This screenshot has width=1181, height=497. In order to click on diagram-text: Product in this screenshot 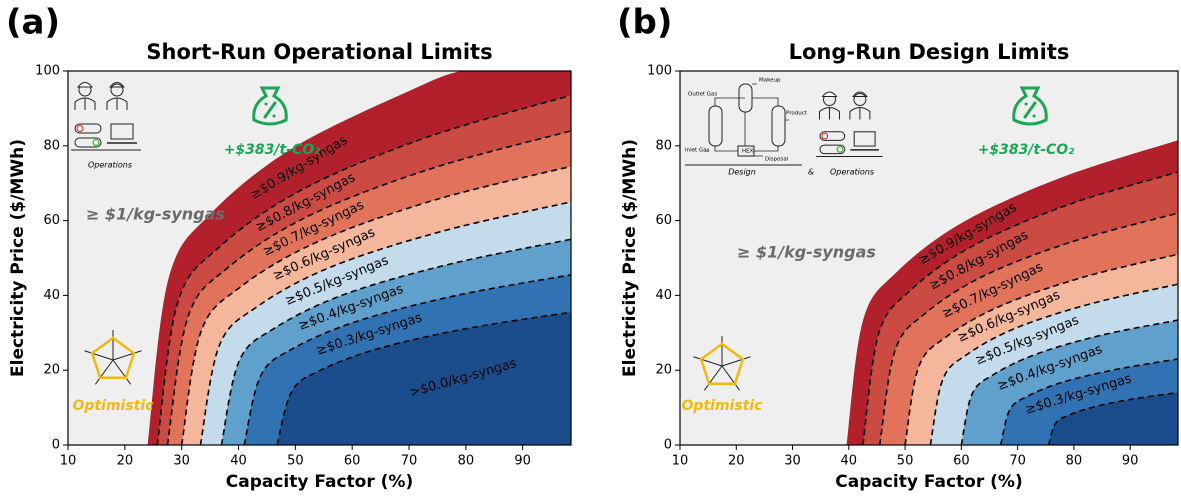, I will do `click(797, 114)`.